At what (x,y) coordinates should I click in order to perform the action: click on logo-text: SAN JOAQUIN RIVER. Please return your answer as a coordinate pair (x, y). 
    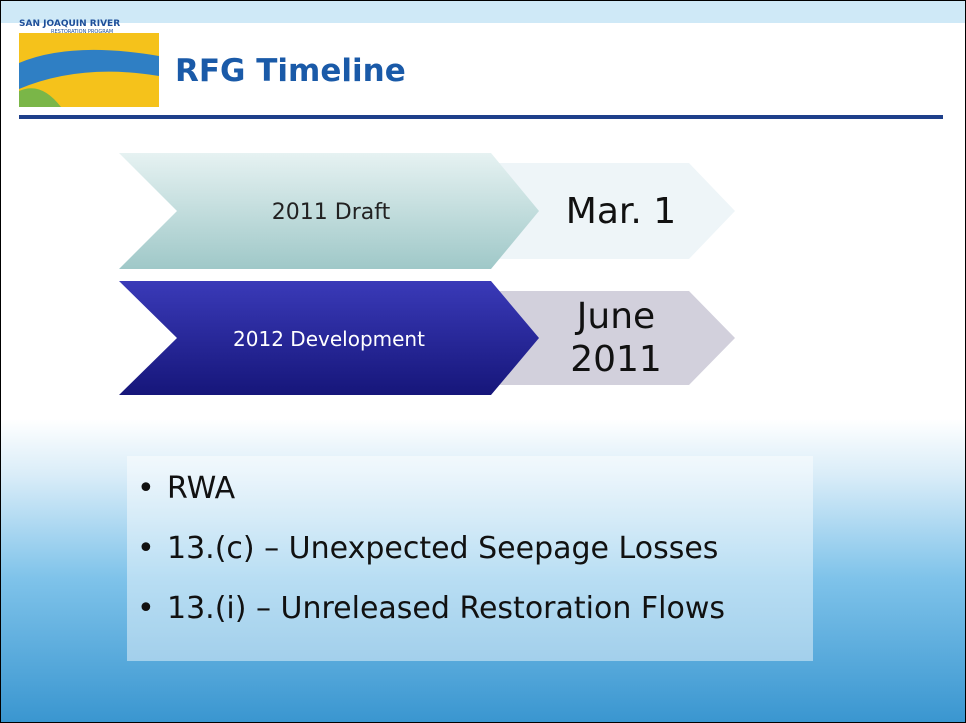
    Looking at the image, I should click on (69, 24).